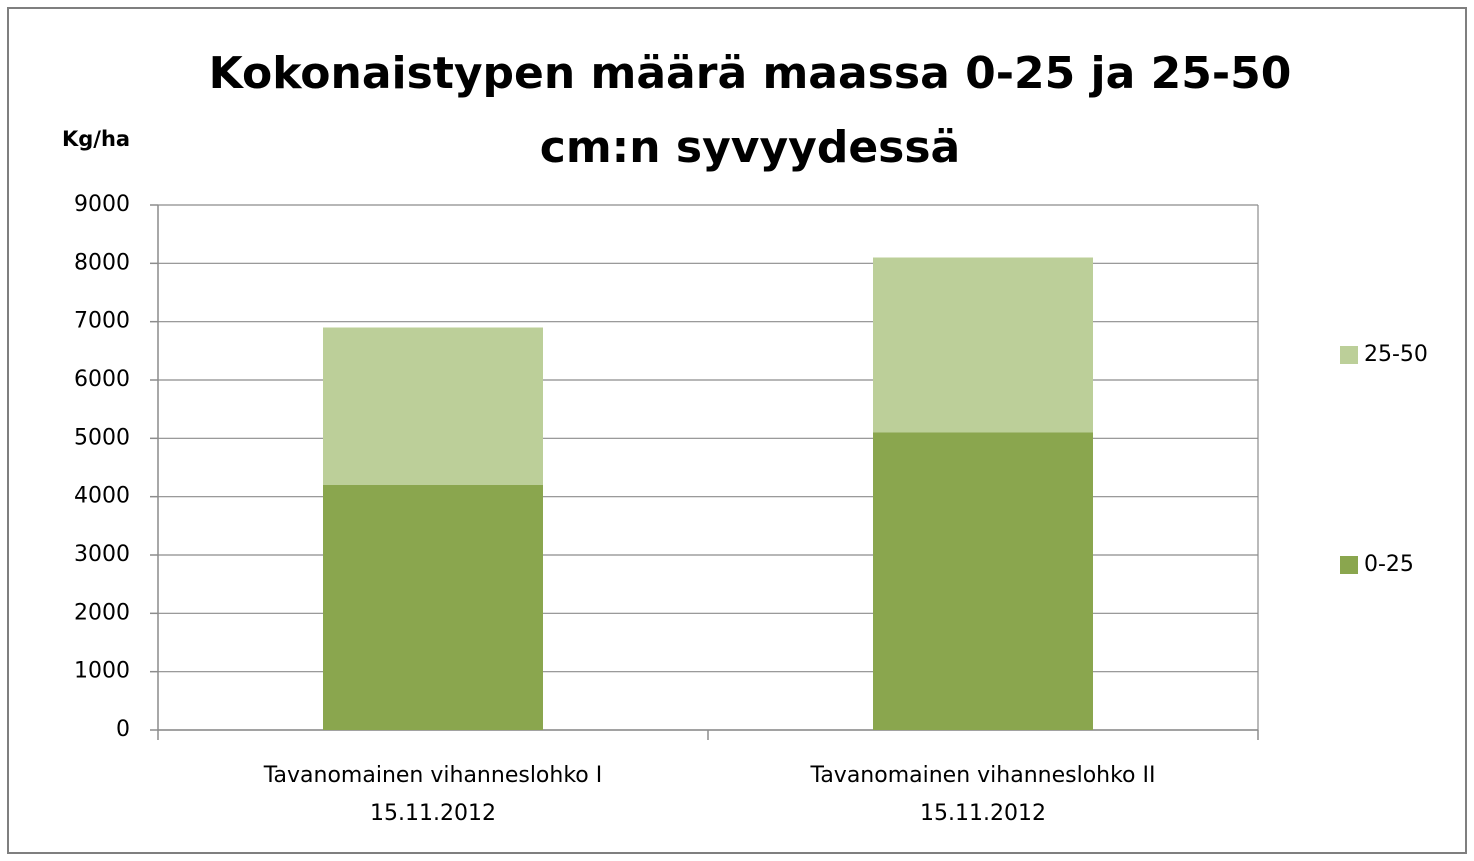 The height and width of the screenshot is (861, 1474). Describe the element at coordinates (123, 729) in the screenshot. I see `y-tick-label: 0` at that location.